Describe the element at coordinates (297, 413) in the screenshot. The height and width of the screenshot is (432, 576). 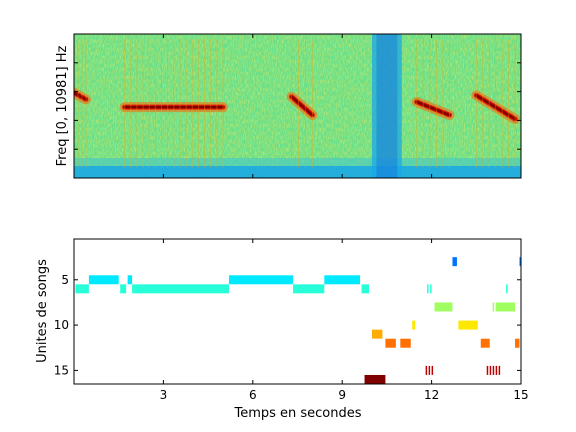
I see `units-xlabel: Temps en secondes` at that location.